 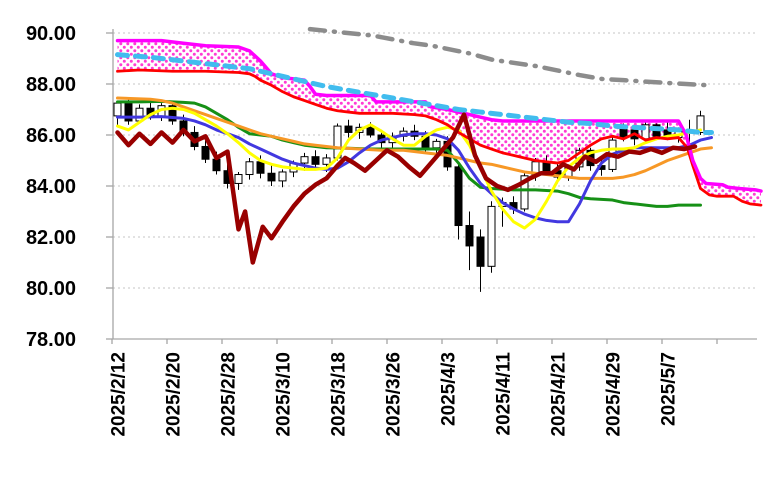 I want to click on x-tick-label: 2025/2/20, so click(x=174, y=394).